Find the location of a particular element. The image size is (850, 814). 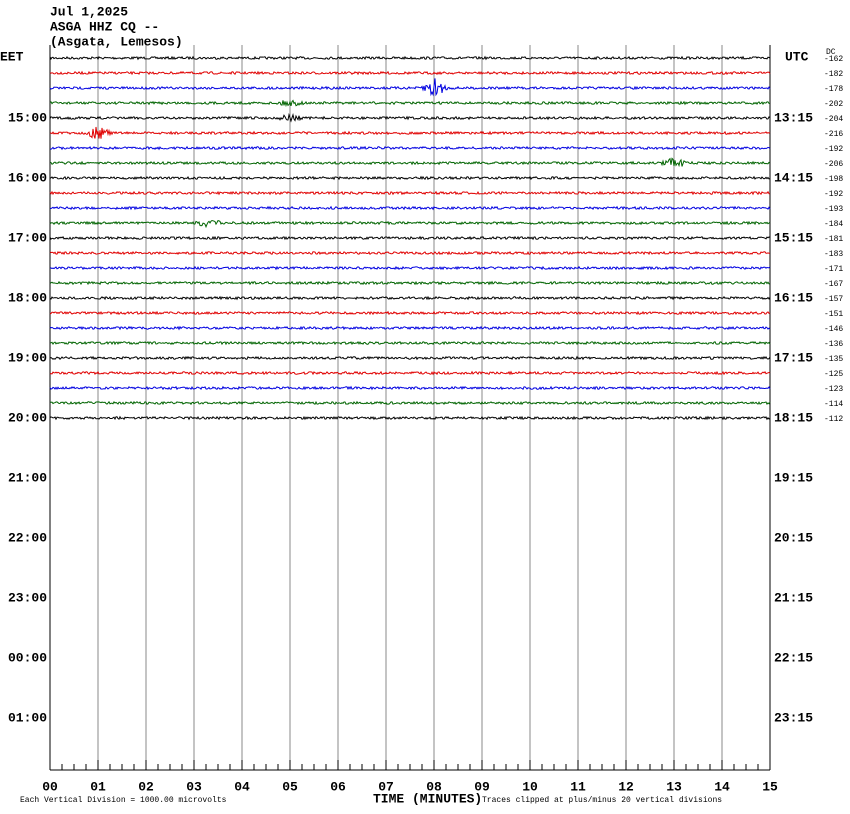

left-hour-label: 23:00 is located at coordinates (27, 597).